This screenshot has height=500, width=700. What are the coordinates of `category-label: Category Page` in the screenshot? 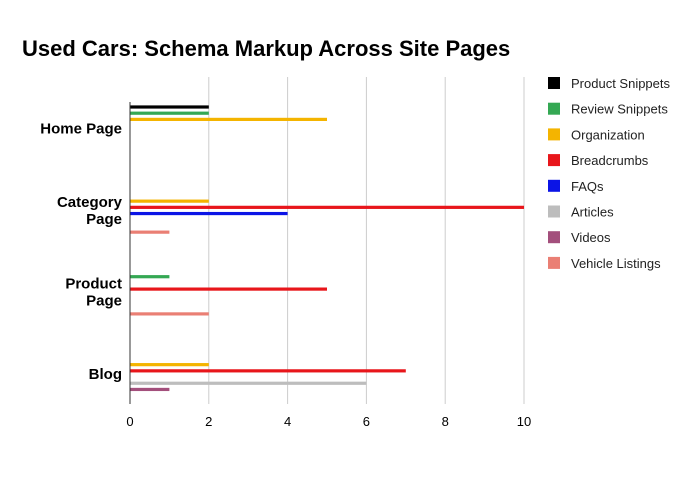 It's located at (90, 211).